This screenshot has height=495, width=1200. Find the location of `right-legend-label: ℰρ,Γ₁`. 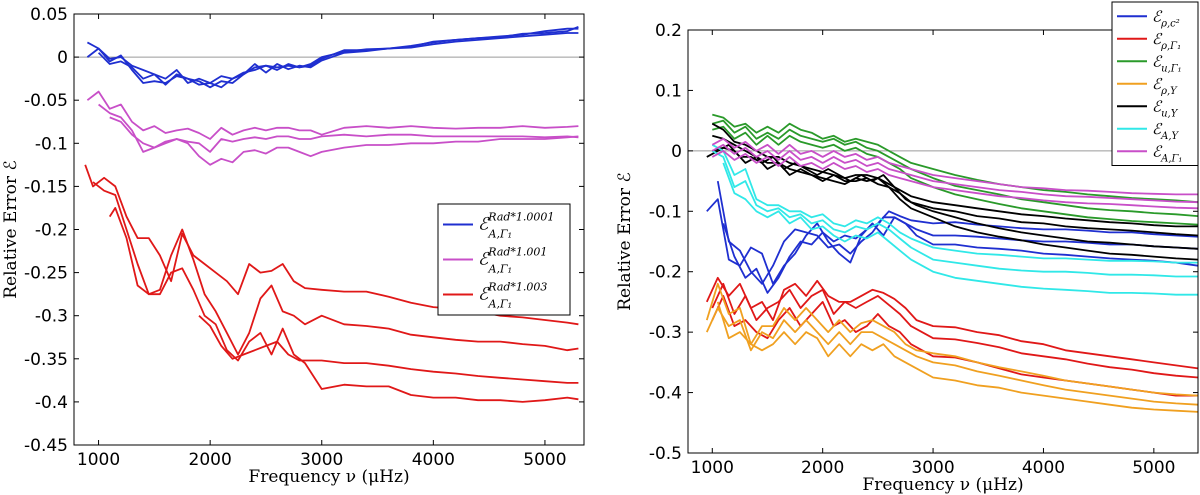

right-legend-label: ℰρ,Γ₁ is located at coordinates (1166, 41).